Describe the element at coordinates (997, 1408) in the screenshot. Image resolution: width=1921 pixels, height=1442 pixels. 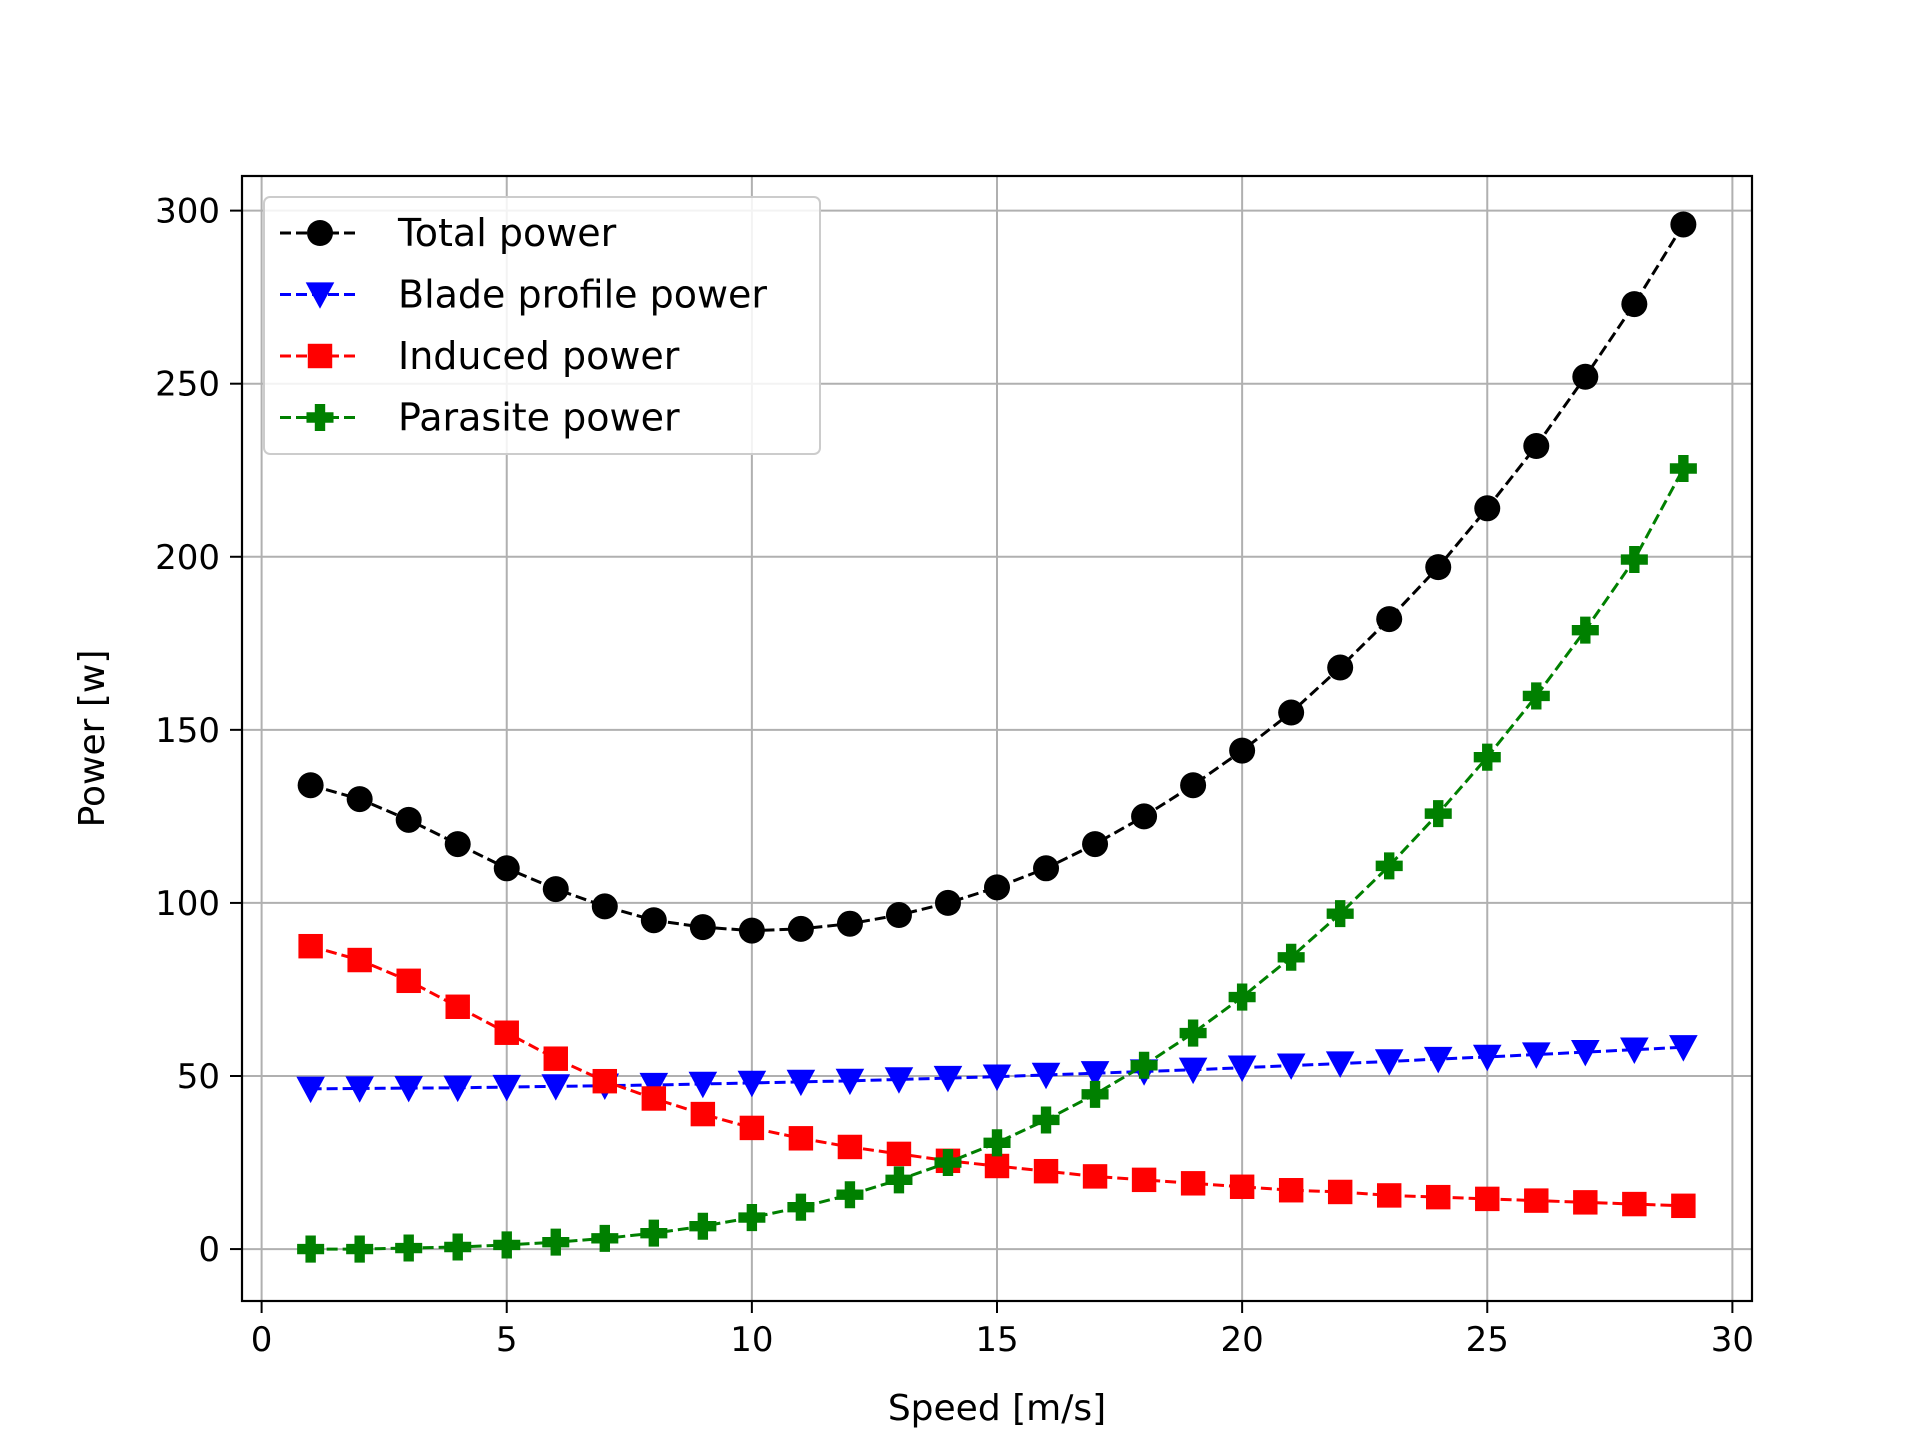
I see `x-axis-label: Speed [m/s]` at that location.